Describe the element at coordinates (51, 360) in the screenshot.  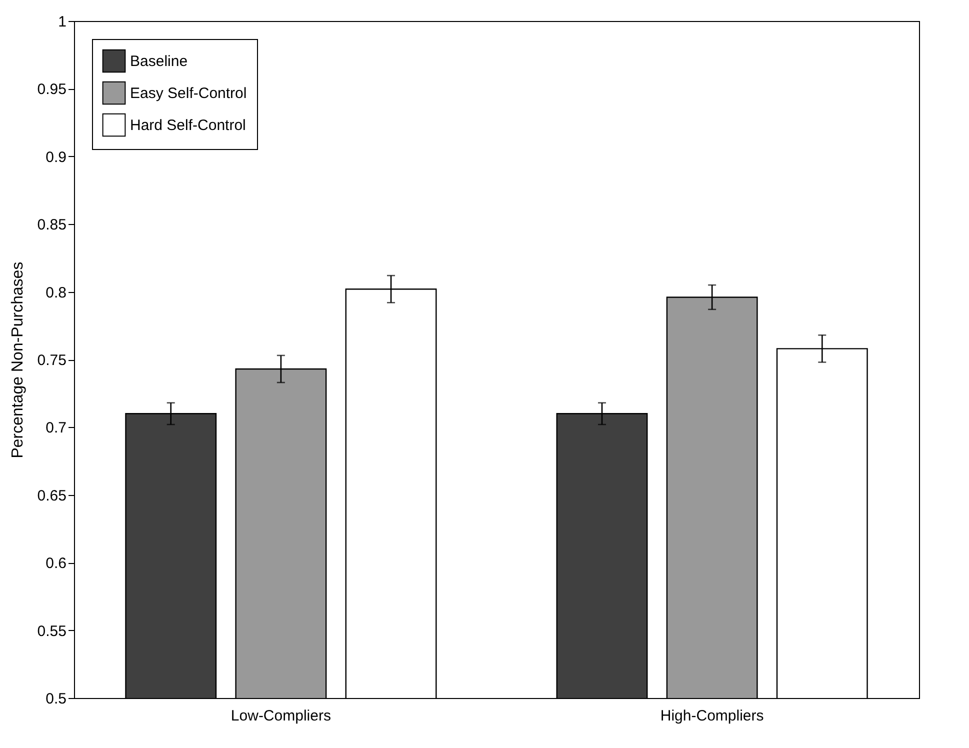
I see `y-tick-label: 0.75` at that location.